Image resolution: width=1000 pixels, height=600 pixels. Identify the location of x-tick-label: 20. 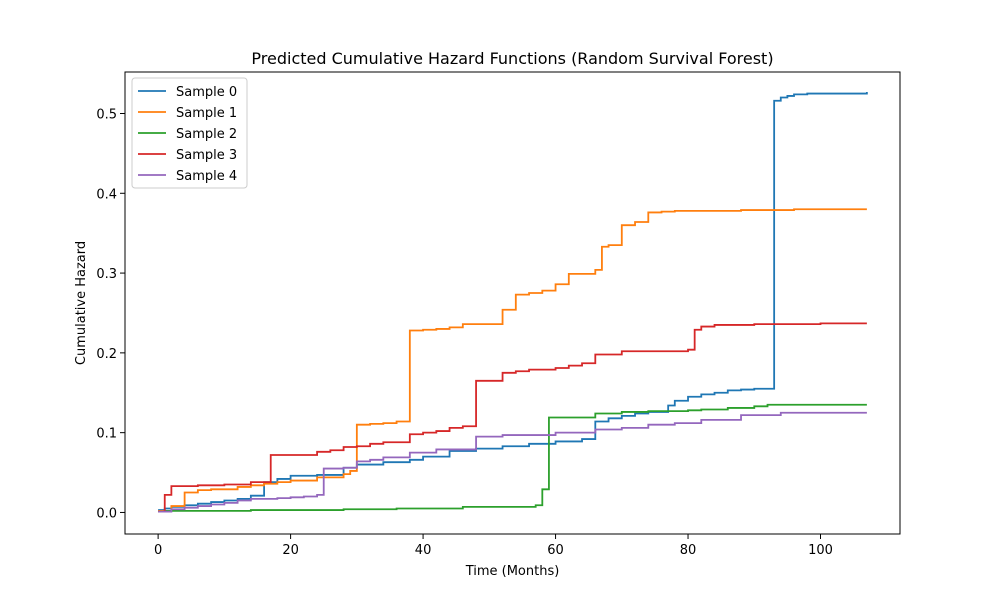
(290, 550).